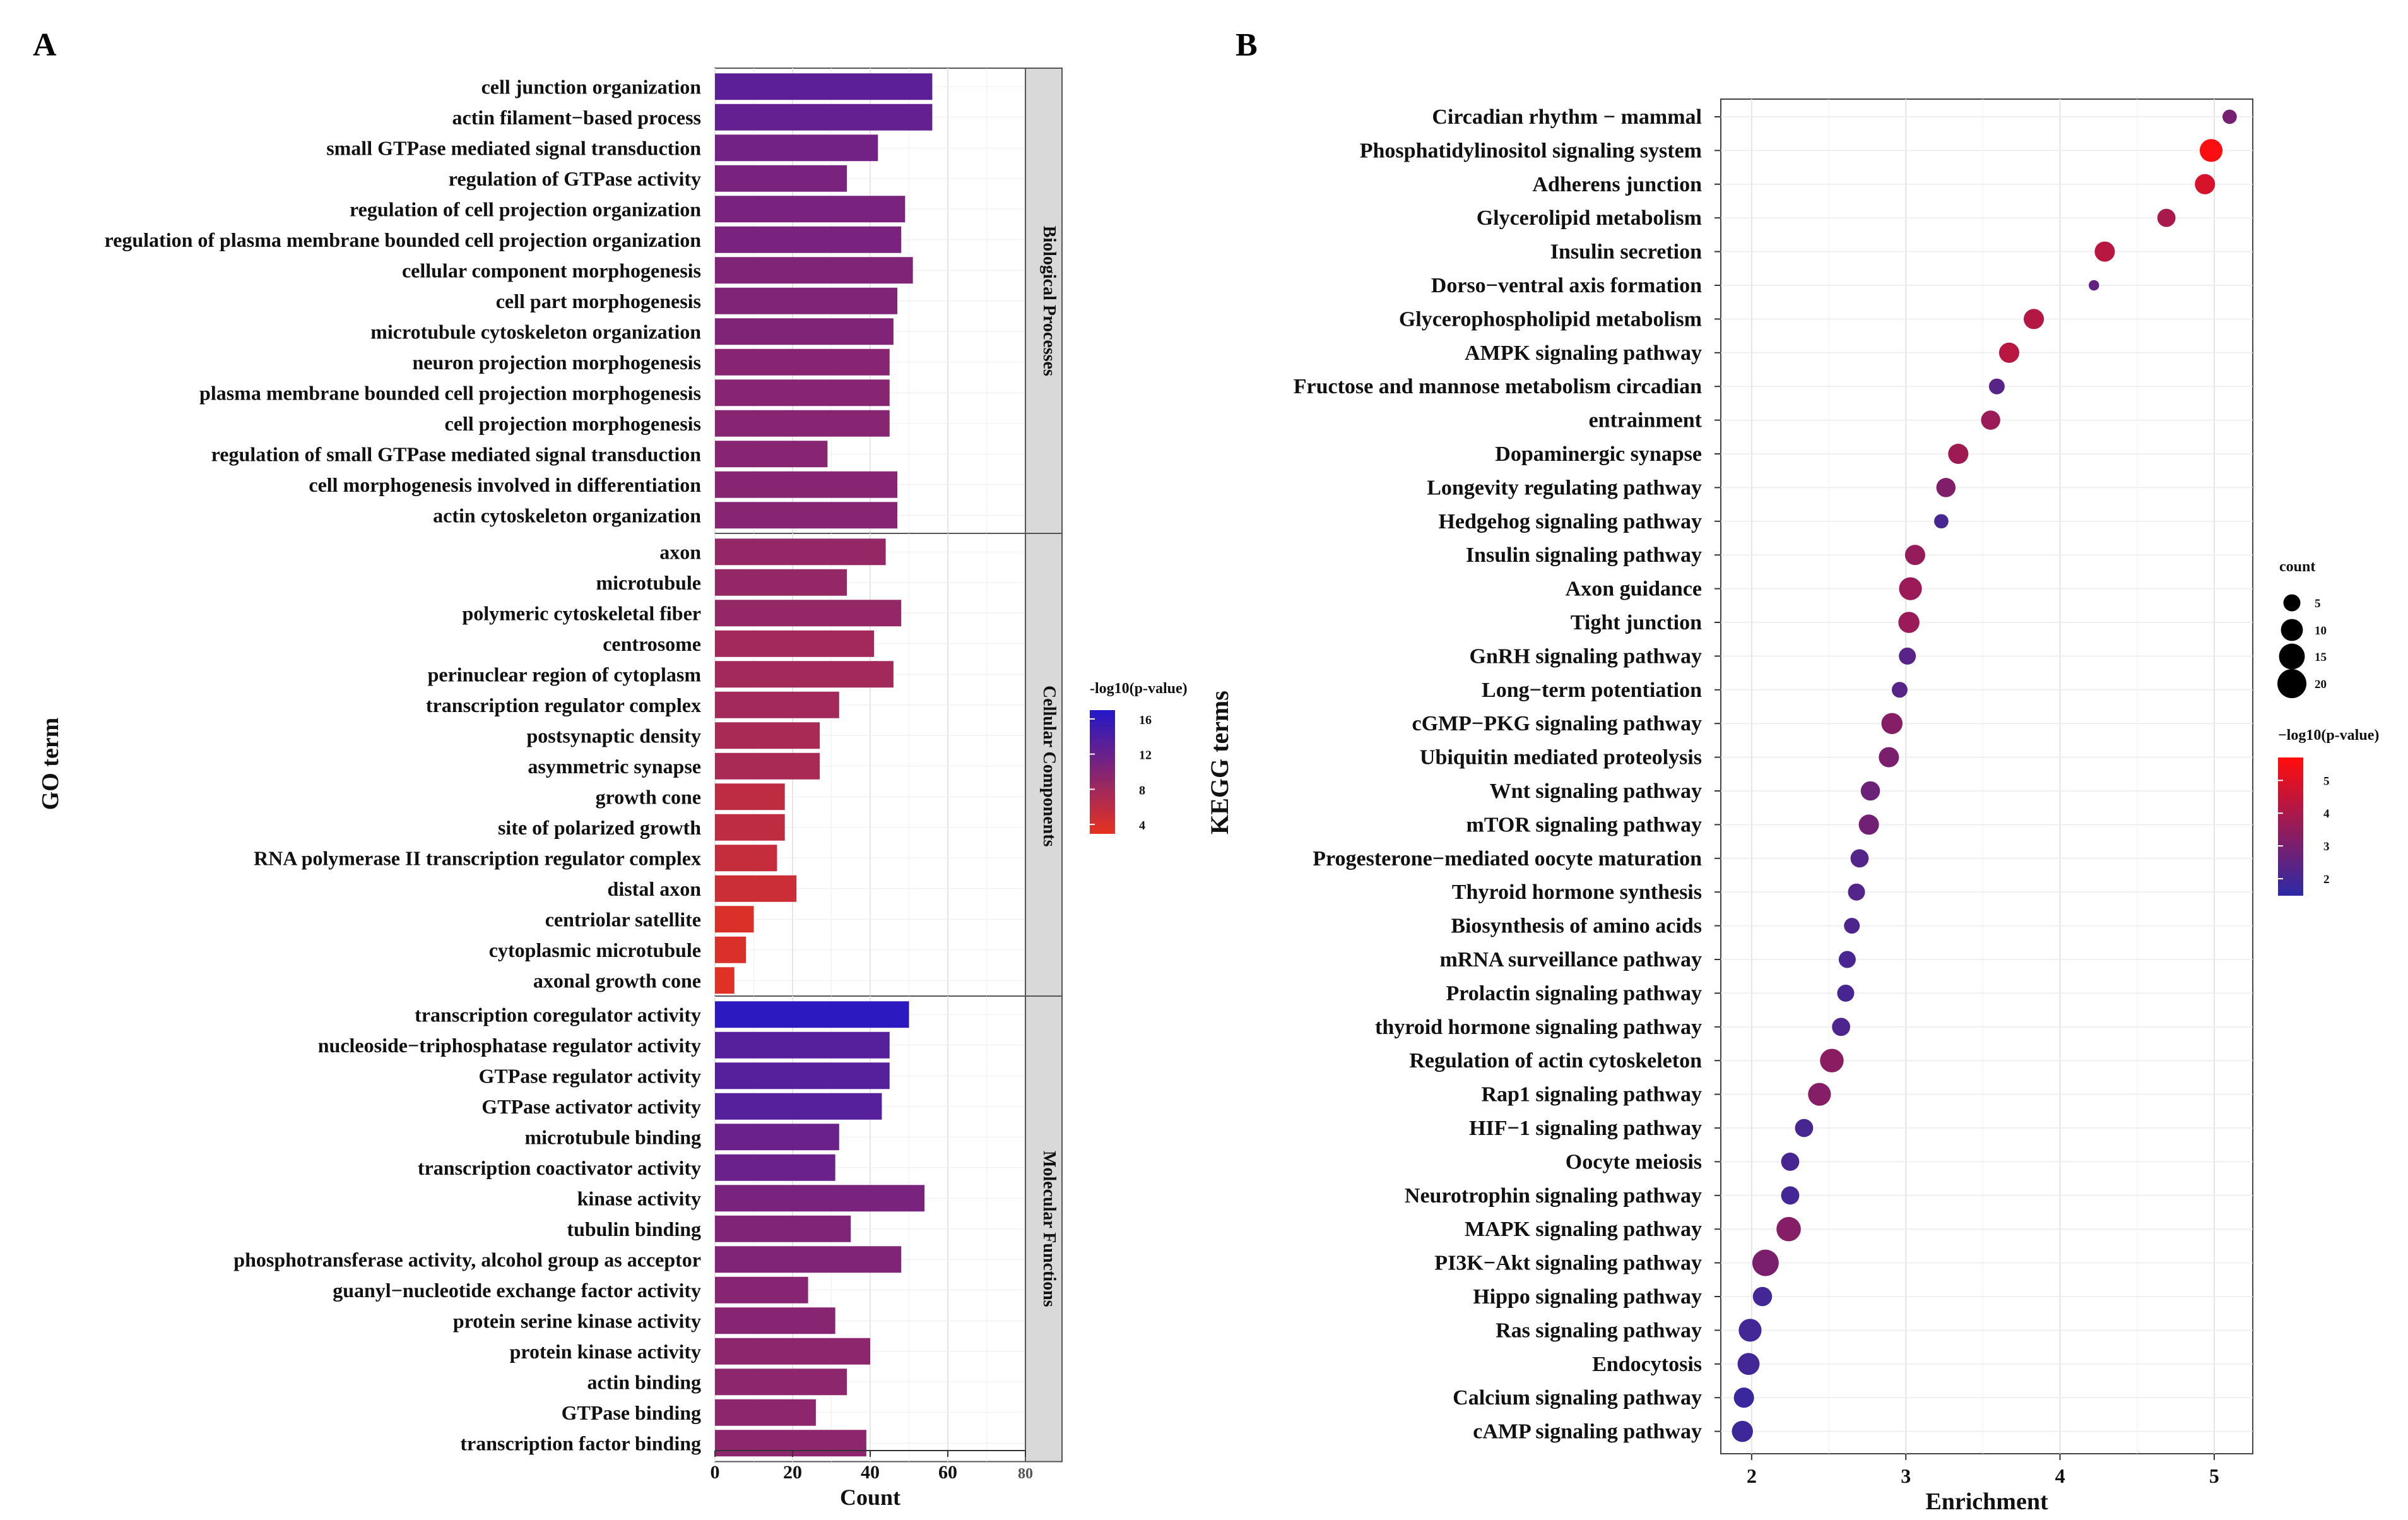 Image resolution: width=2408 pixels, height=1520 pixels. What do you see at coordinates (1566, 285) in the screenshot?
I see `category-label: Dorso−ventral axis formation` at bounding box center [1566, 285].